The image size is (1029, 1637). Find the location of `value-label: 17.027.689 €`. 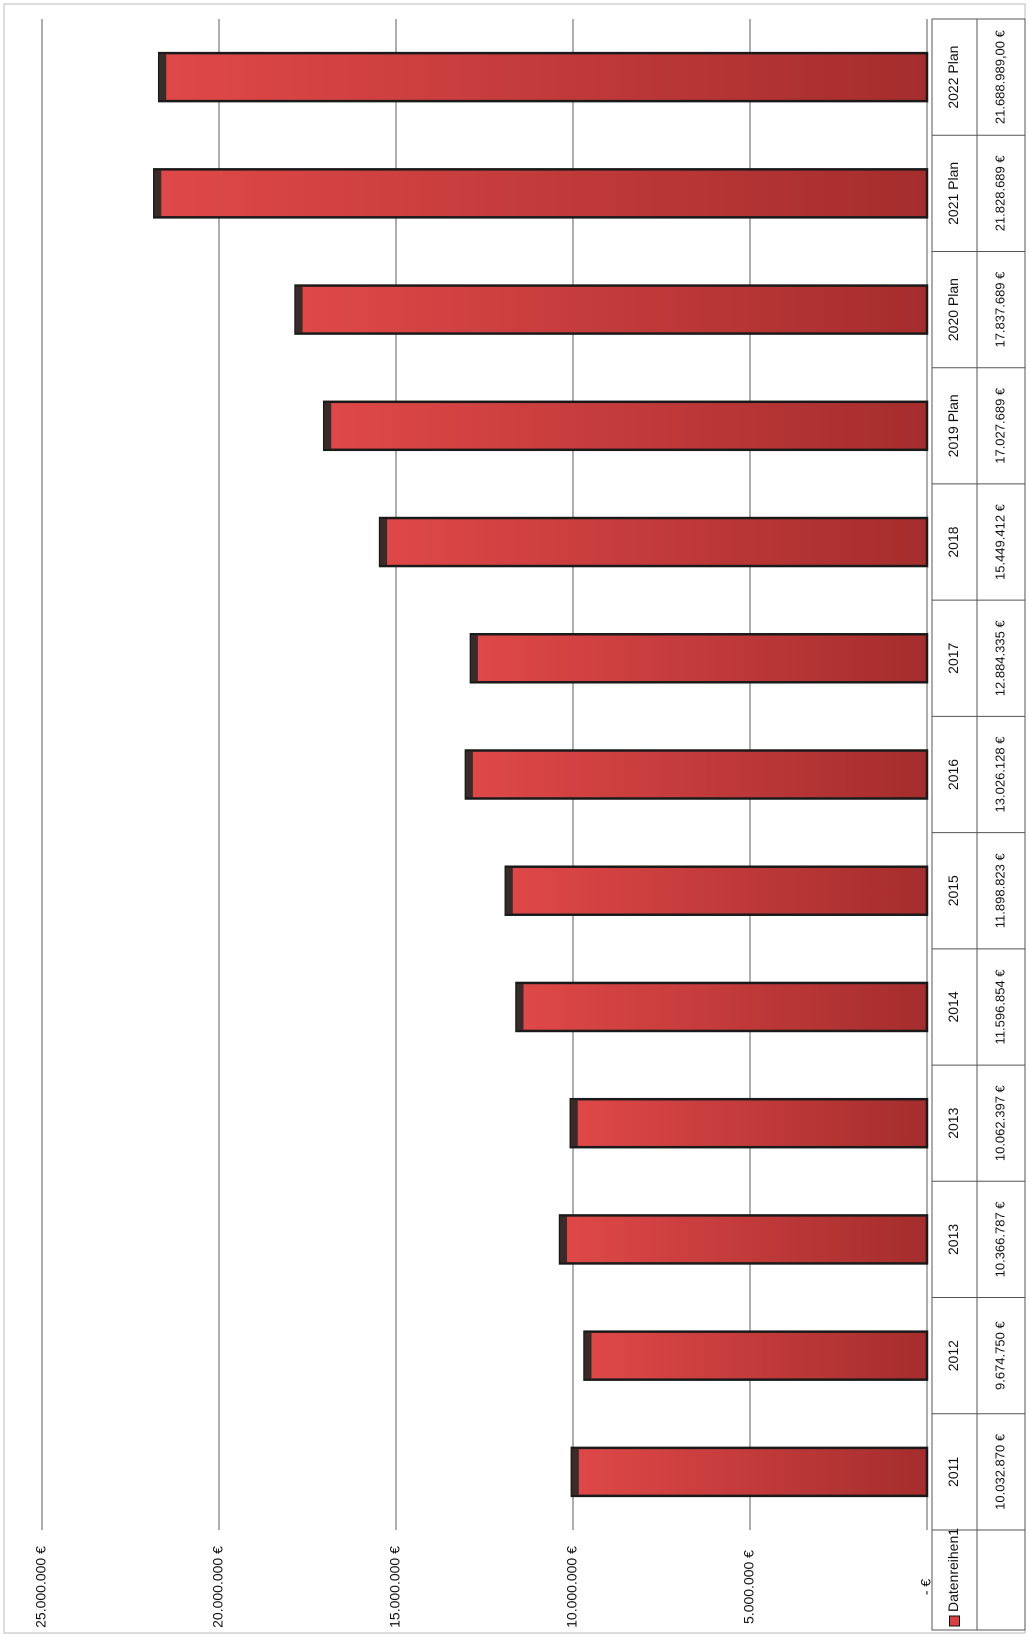

value-label: 17.027.689 € is located at coordinates (999, 425).